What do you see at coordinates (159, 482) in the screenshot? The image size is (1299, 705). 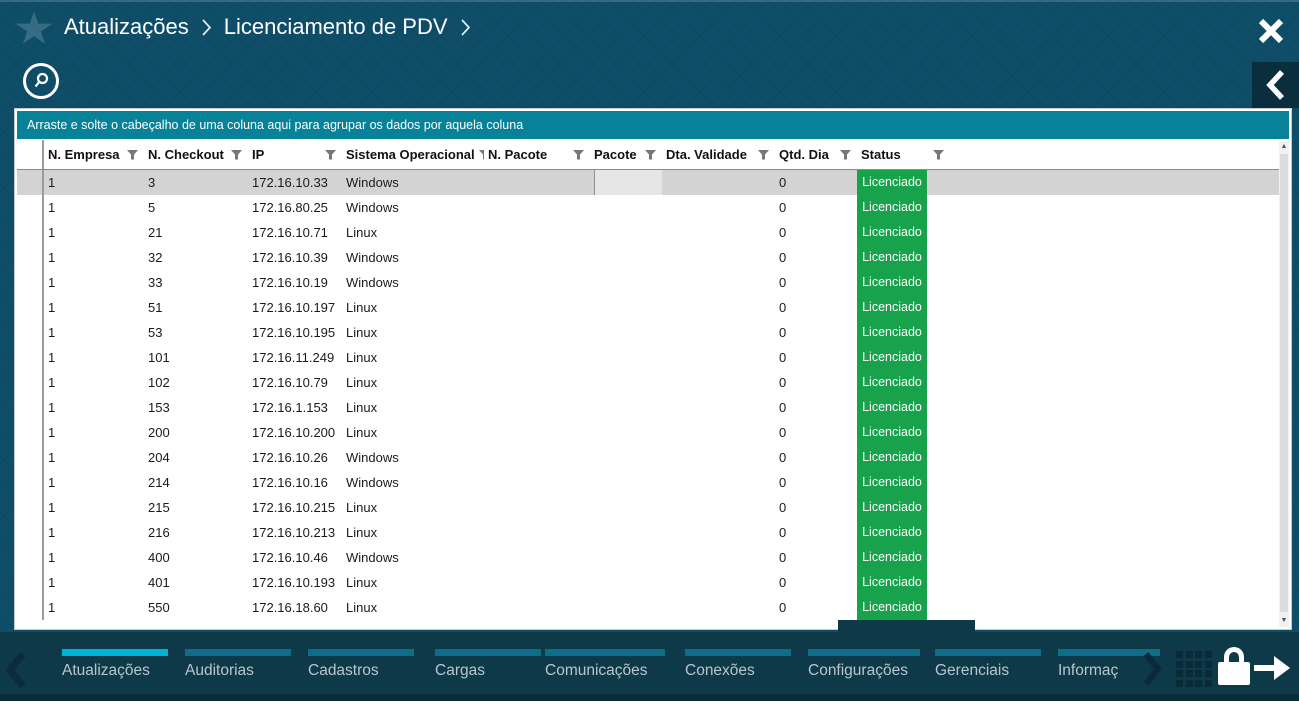 I see `cell-checkout: 214` at bounding box center [159, 482].